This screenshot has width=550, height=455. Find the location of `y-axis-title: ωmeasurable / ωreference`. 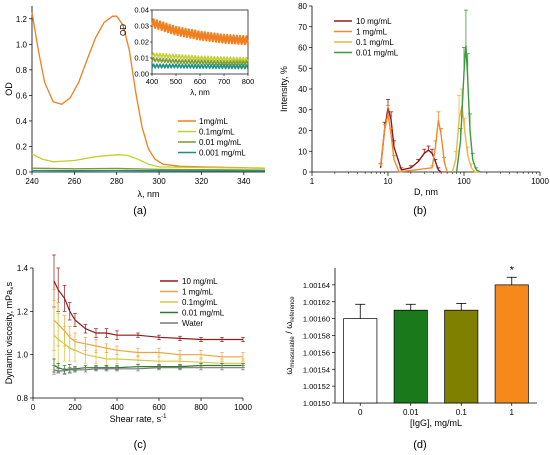

y-axis-title: ωmeasurable / ωreference is located at coordinates (290, 335).